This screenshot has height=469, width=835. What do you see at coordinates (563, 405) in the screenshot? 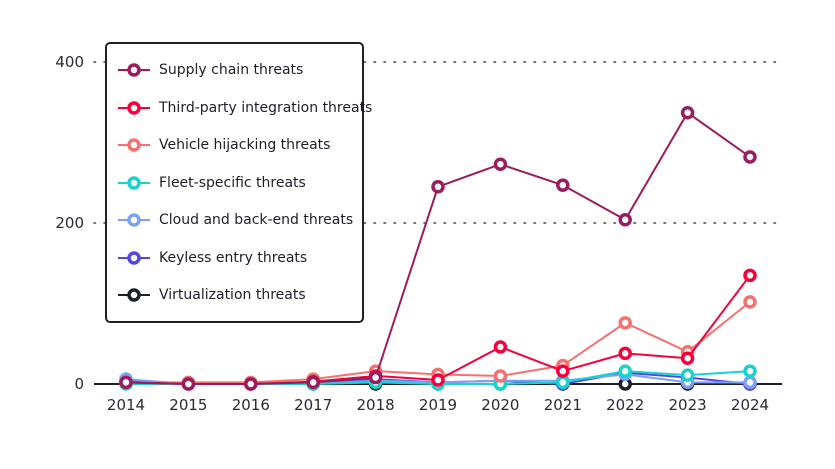
I see `x-tick-label: 2021` at bounding box center [563, 405].